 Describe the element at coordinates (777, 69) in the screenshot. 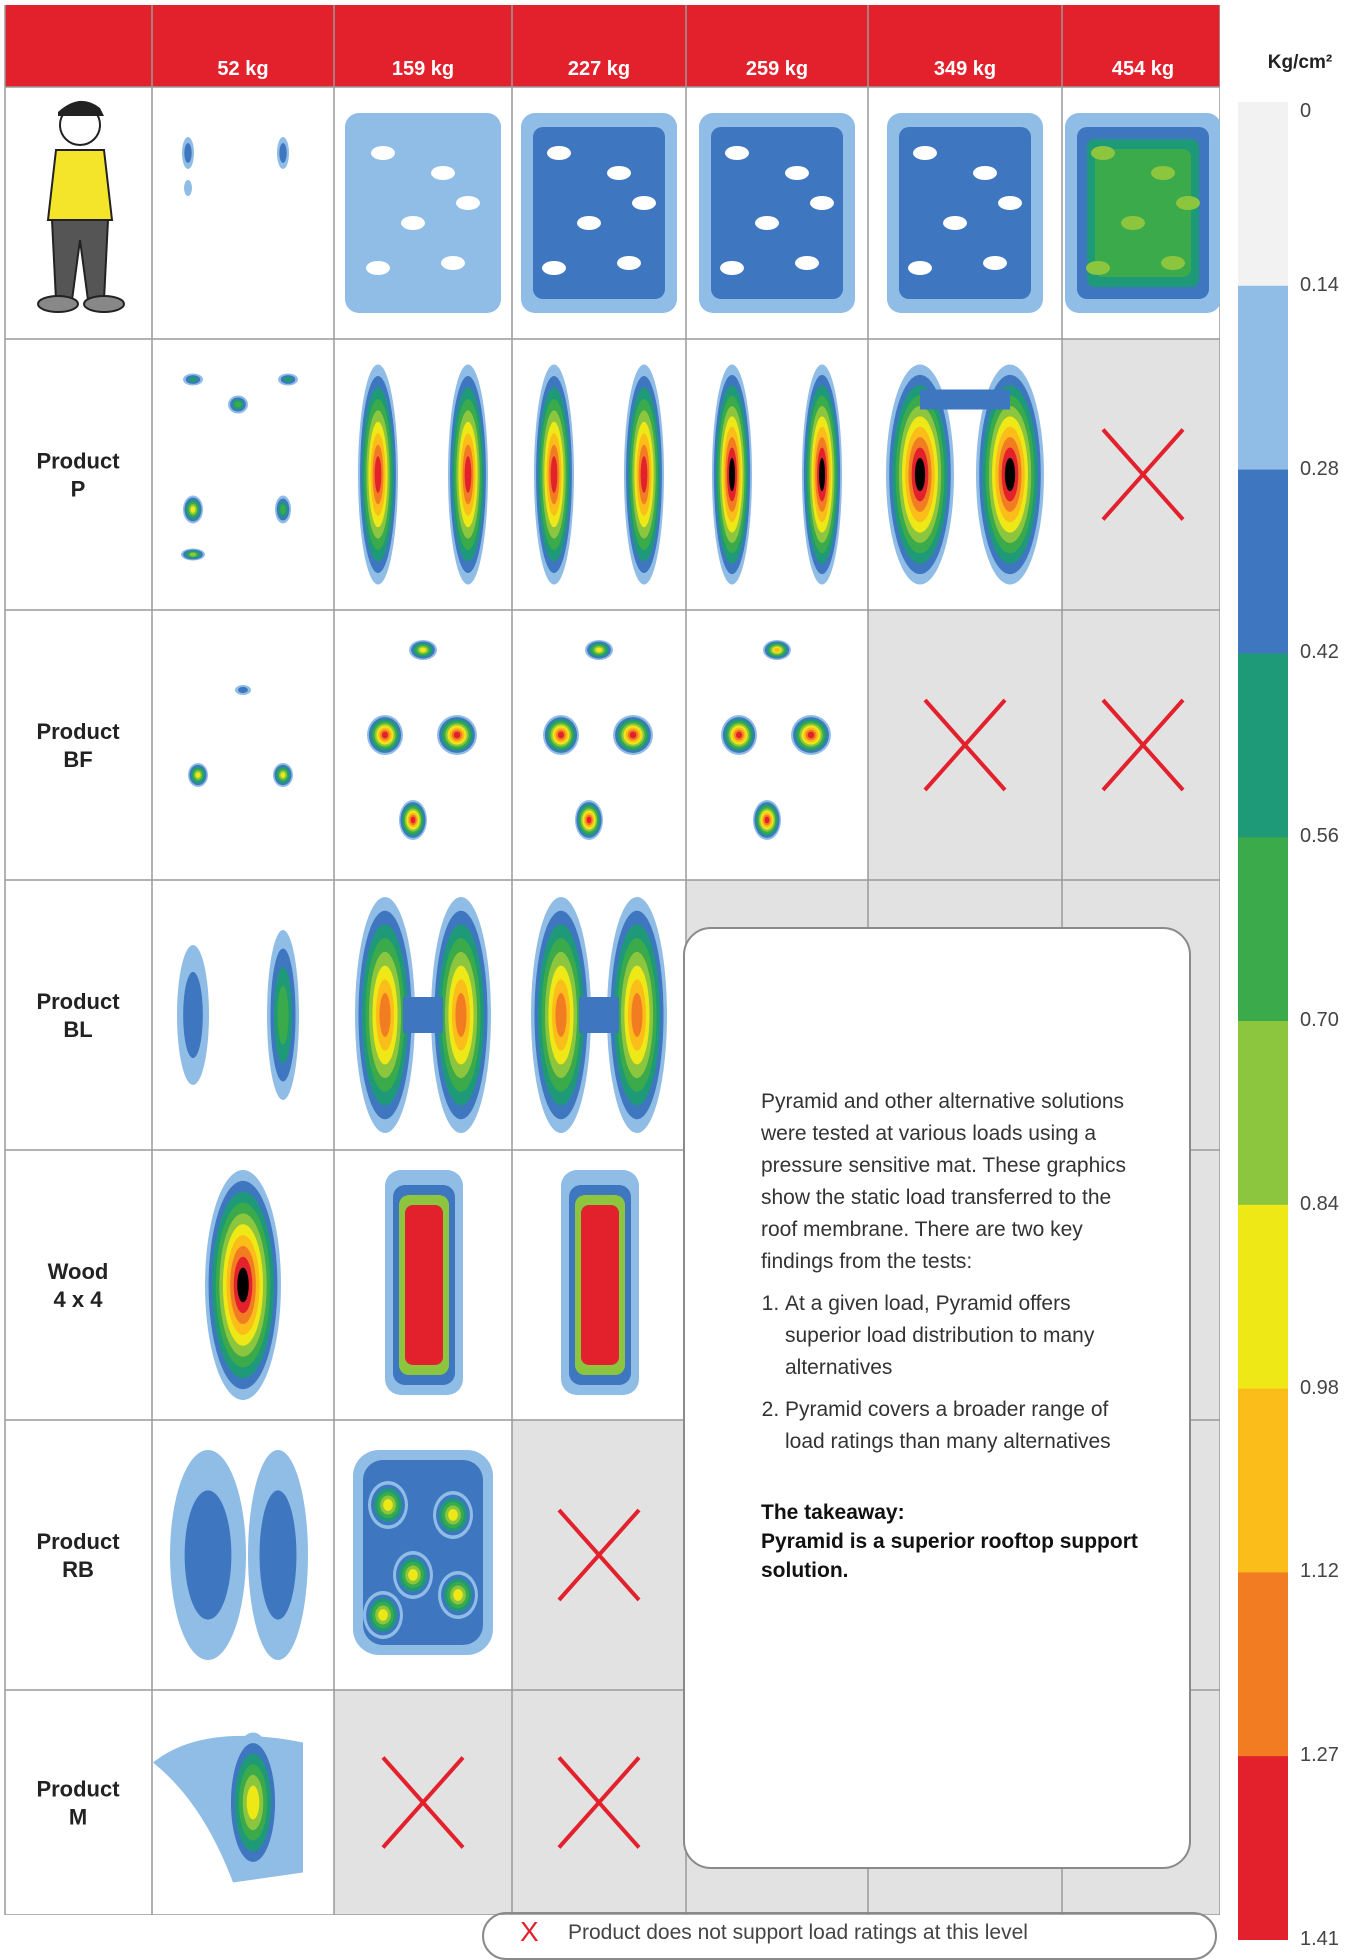

I see `load-label: 259 kg` at that location.